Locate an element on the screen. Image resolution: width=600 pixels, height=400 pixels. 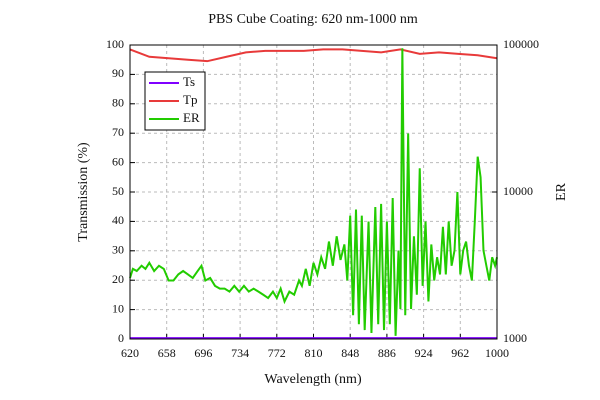
y-tick-label: 0 is located at coordinates (121, 338).